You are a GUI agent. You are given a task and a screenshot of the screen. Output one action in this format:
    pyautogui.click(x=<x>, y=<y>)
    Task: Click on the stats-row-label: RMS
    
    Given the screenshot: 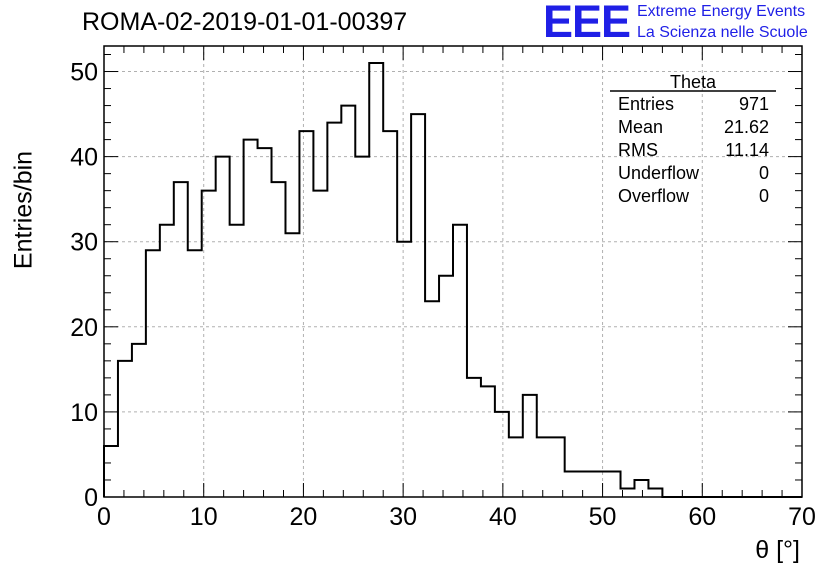 What is the action you would take?
    pyautogui.click(x=638, y=150)
    